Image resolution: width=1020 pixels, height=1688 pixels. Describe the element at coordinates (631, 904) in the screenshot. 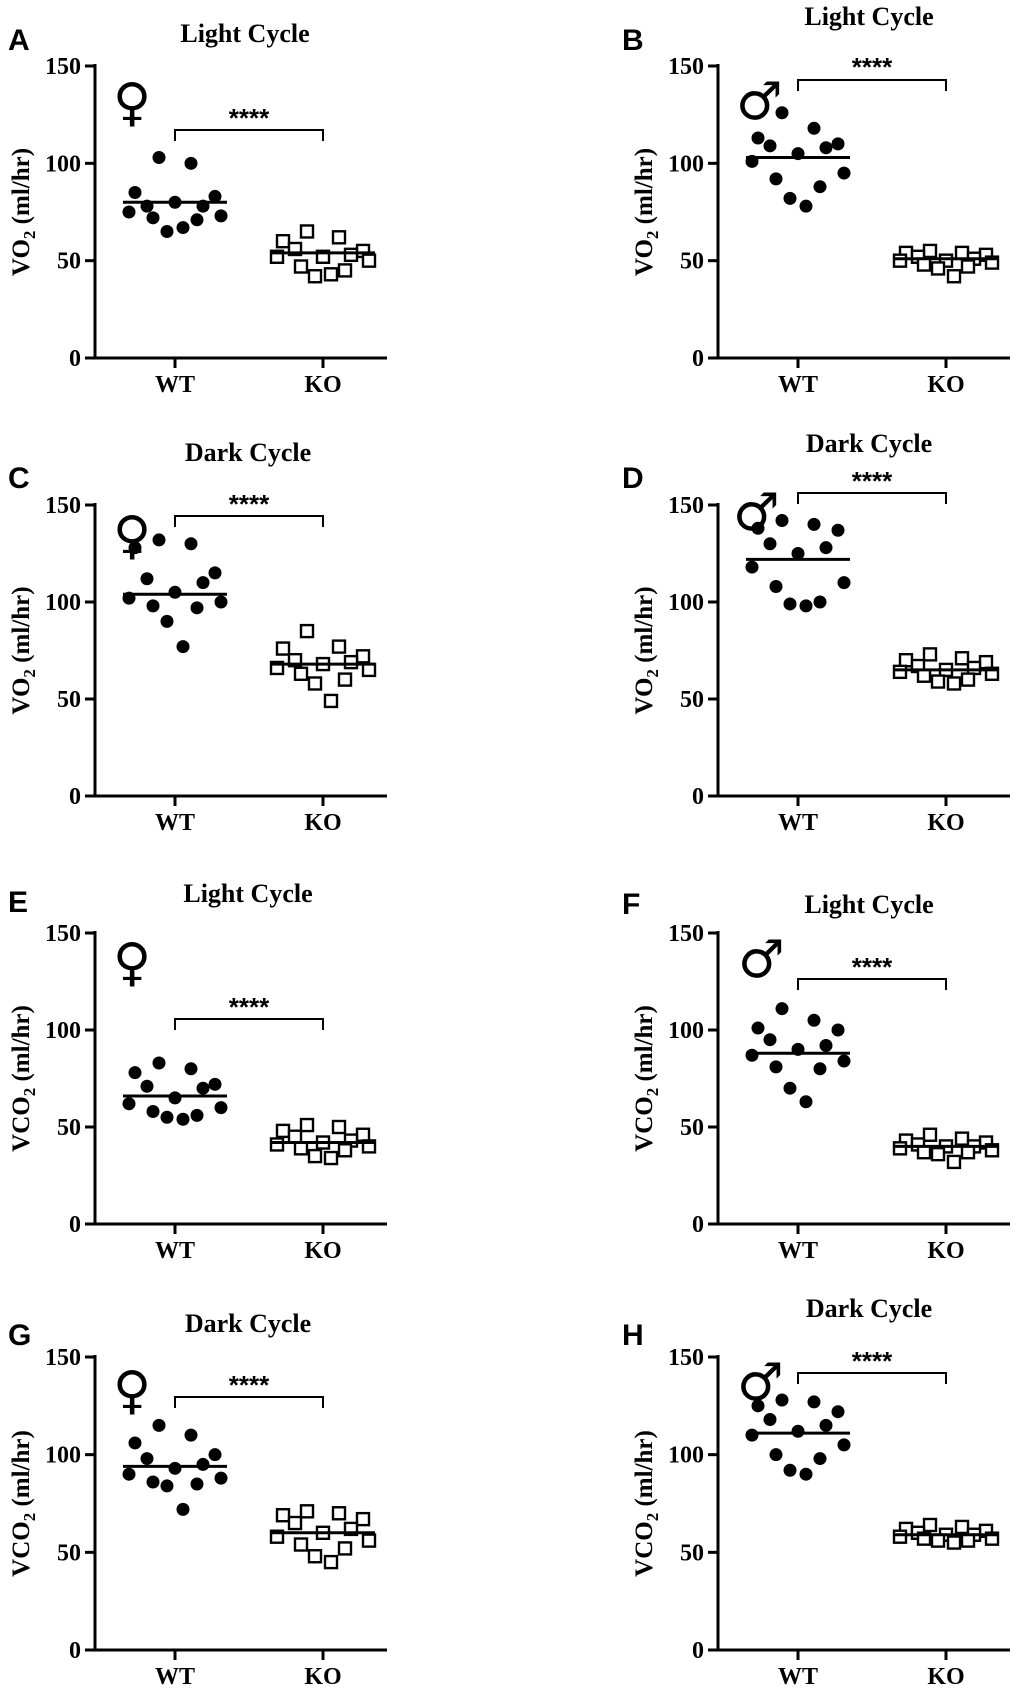

I see `panel-letter: F` at that location.